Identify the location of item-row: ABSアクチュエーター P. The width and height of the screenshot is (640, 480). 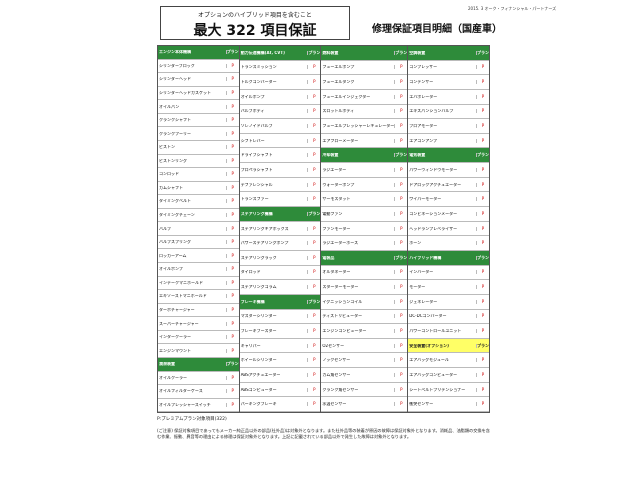
(280, 375).